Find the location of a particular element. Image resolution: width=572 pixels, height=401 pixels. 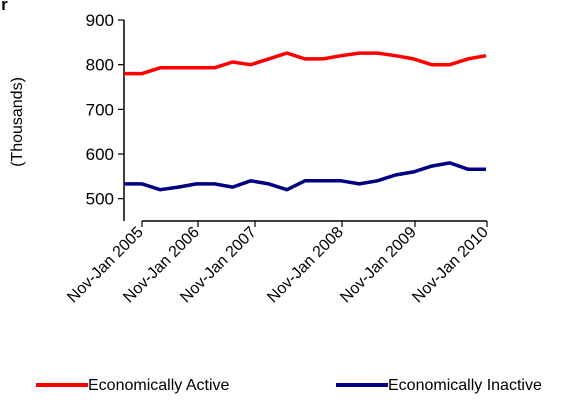

y-tick-label: 600 is located at coordinates (100, 154).